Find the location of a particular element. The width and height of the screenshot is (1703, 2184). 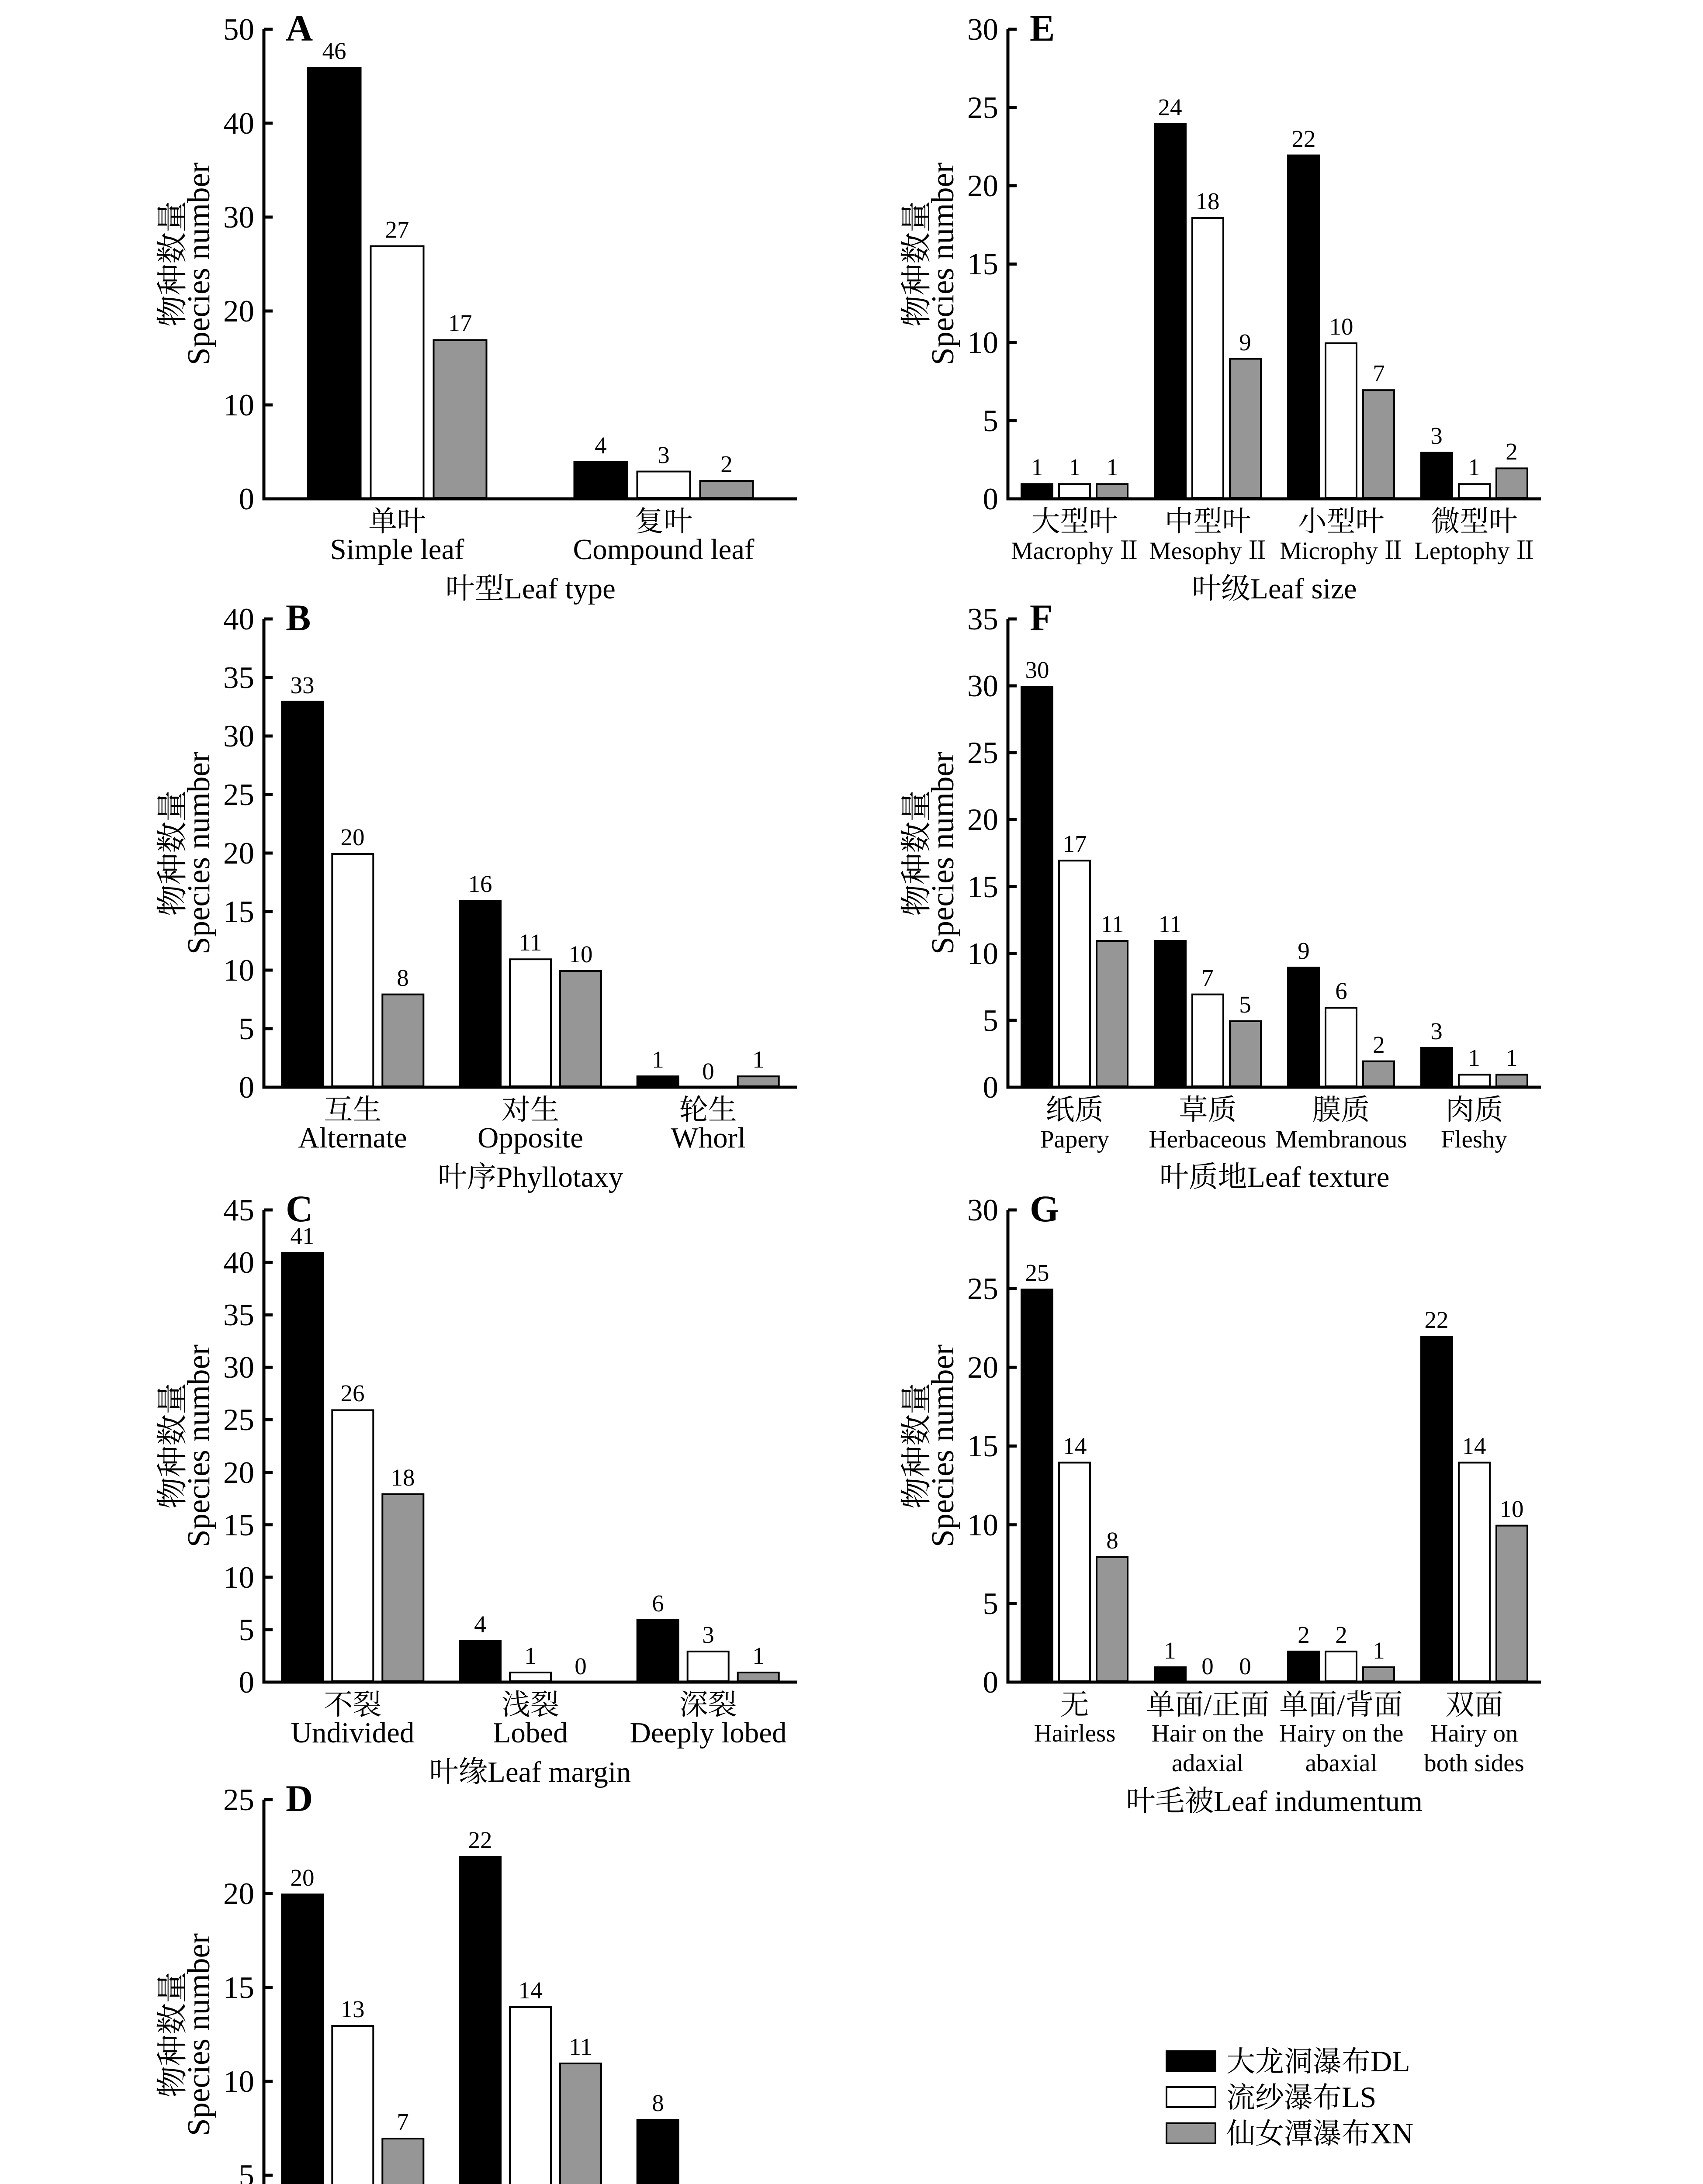

svg-text: Lobed is located at coordinates (530, 1733).